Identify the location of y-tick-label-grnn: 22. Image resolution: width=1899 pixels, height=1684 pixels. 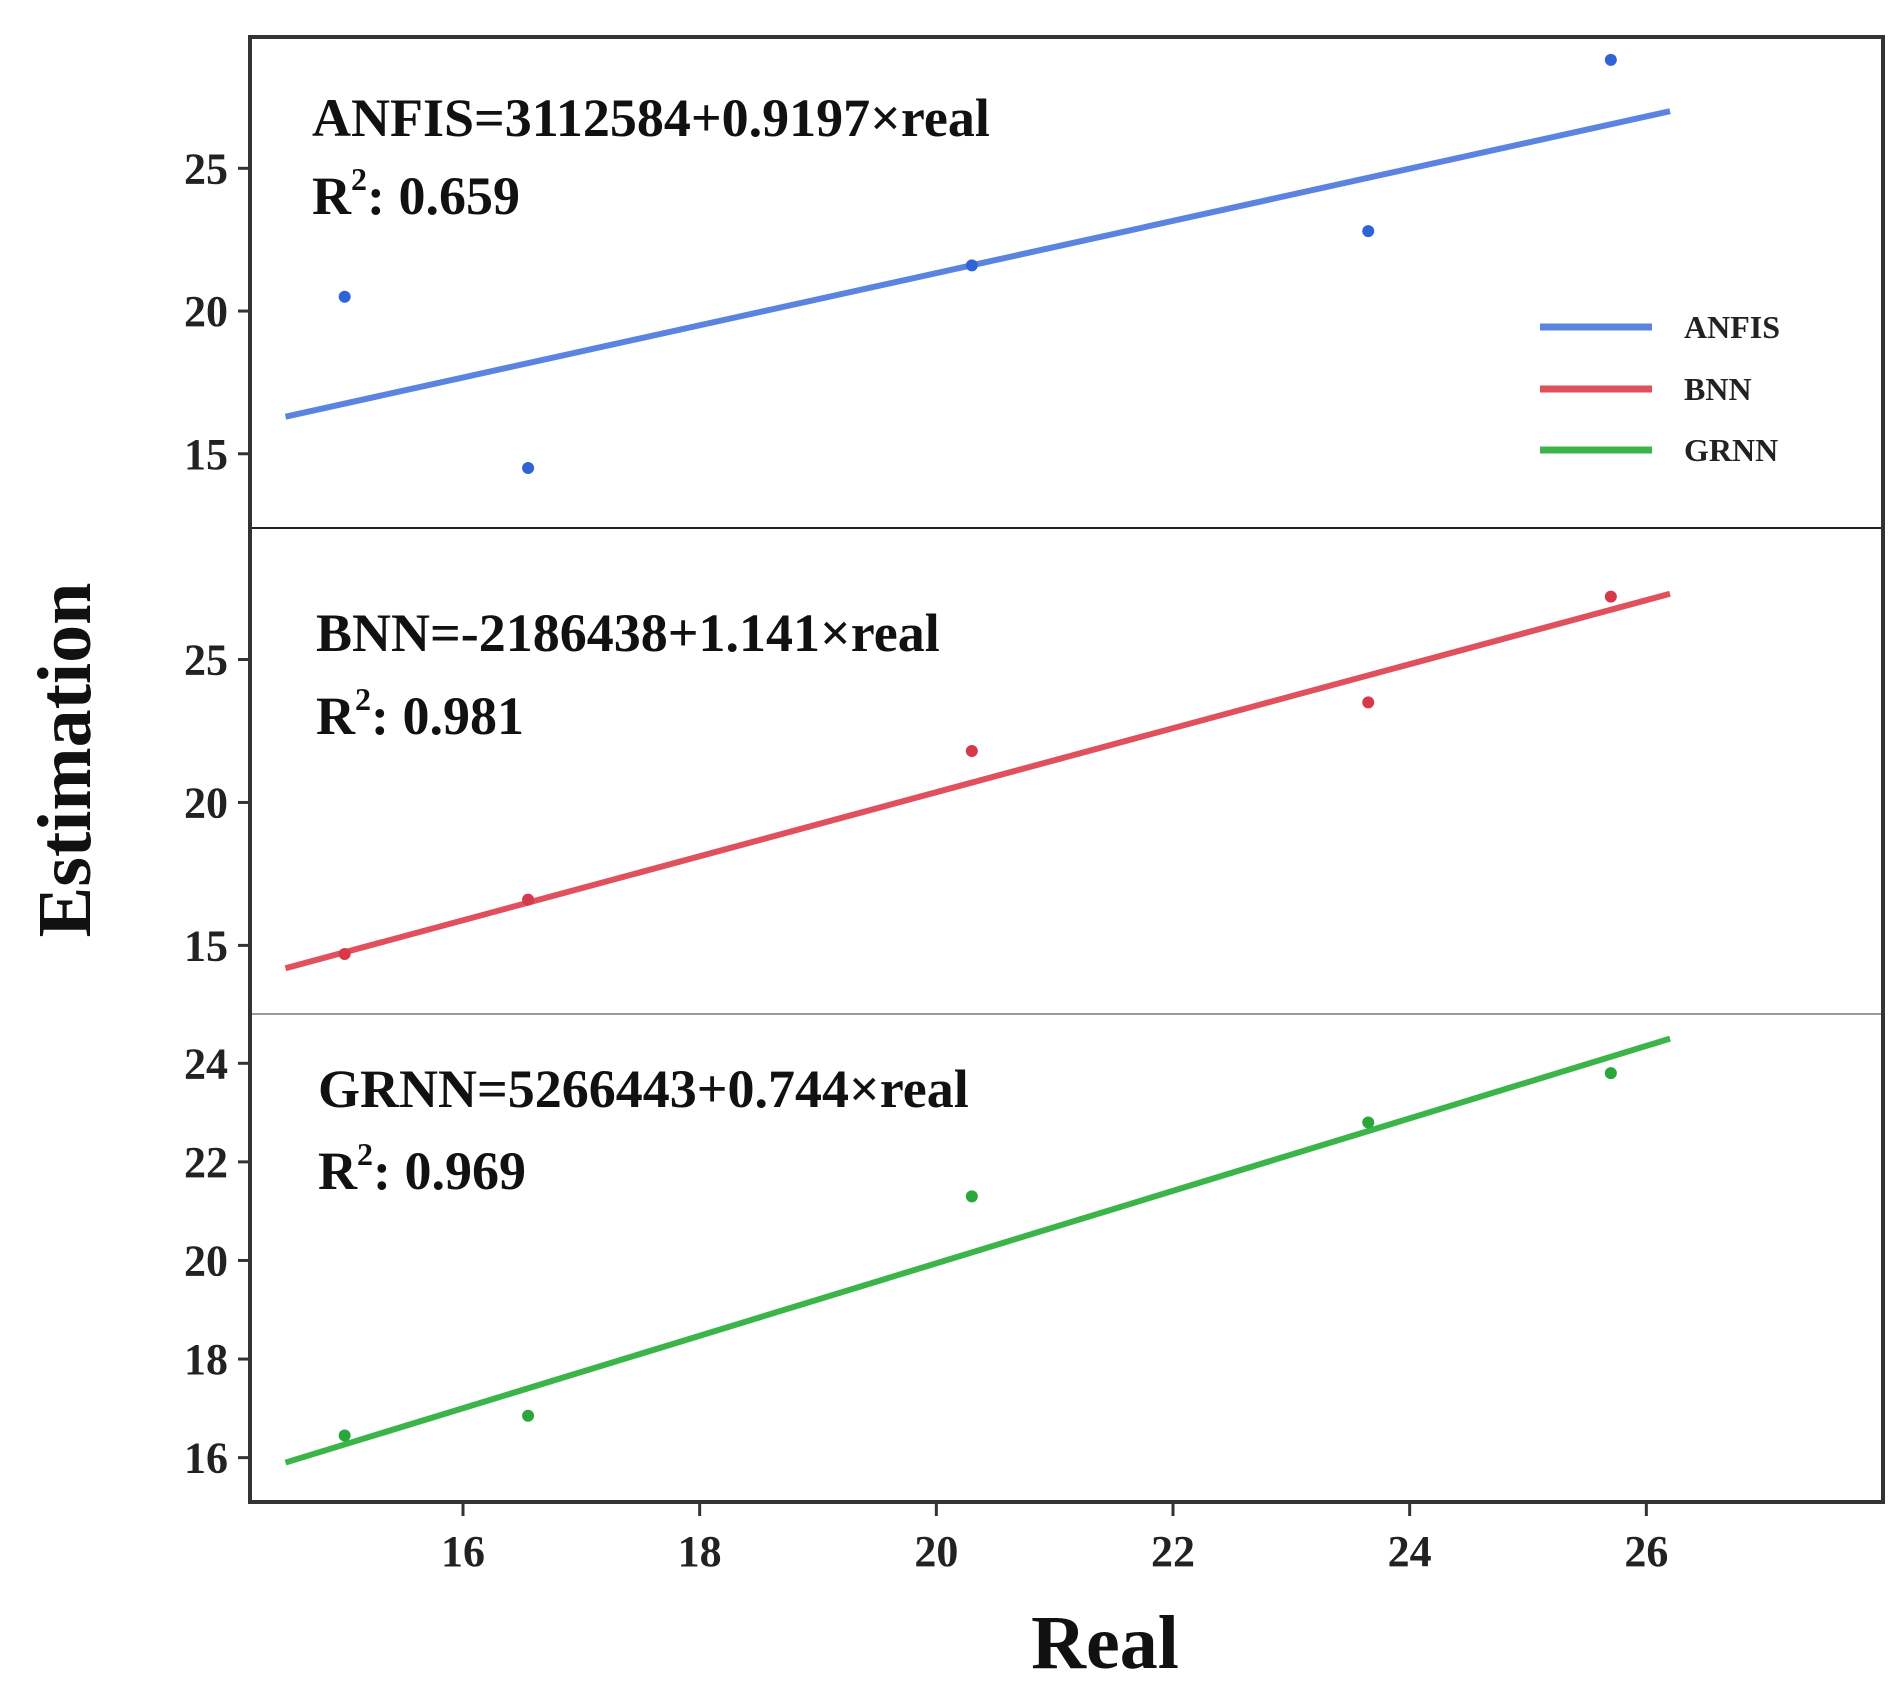
(206, 1162).